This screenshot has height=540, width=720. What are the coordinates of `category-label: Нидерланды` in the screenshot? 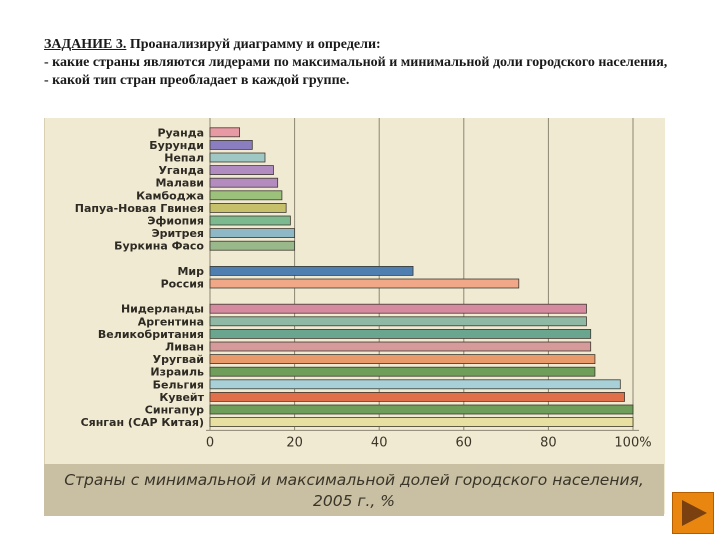 It's located at (162, 309).